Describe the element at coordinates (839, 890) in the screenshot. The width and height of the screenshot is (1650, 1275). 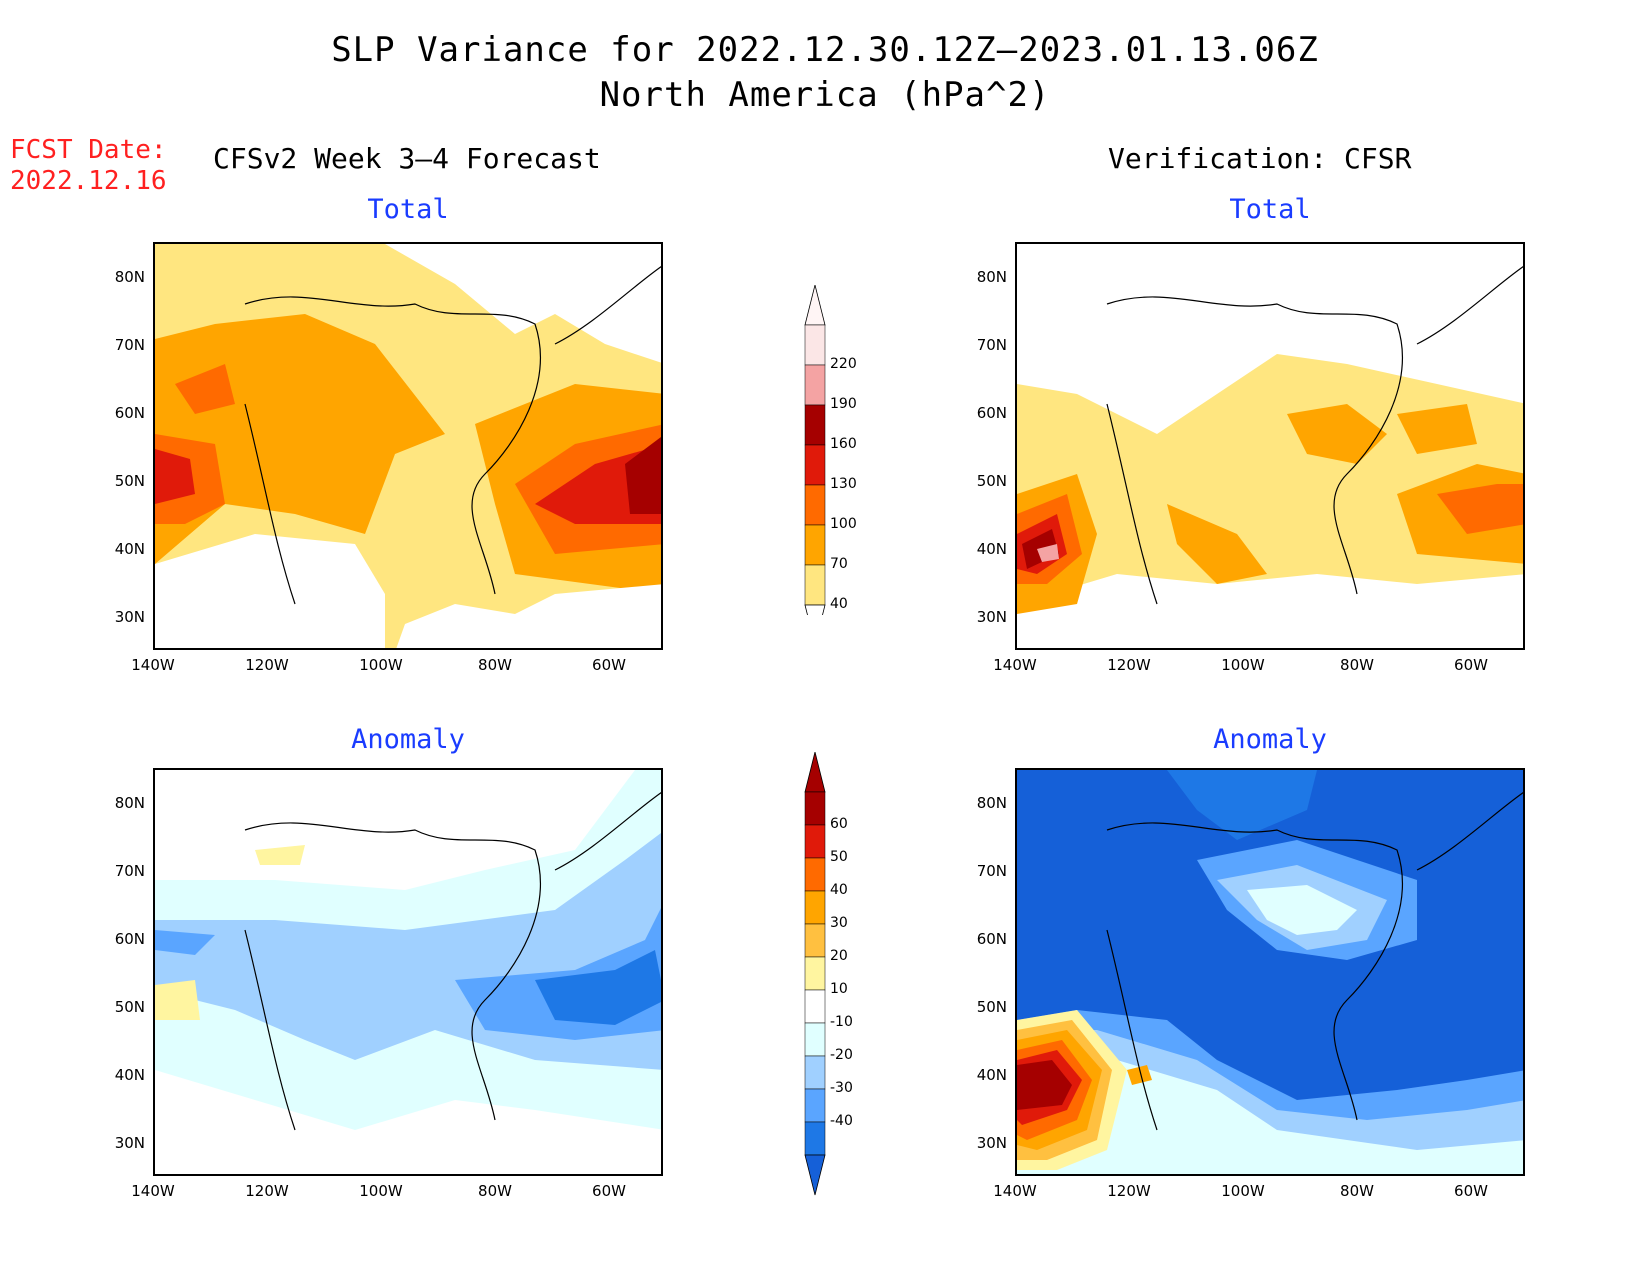
I see `anomaly-colorbar-label: 40` at that location.